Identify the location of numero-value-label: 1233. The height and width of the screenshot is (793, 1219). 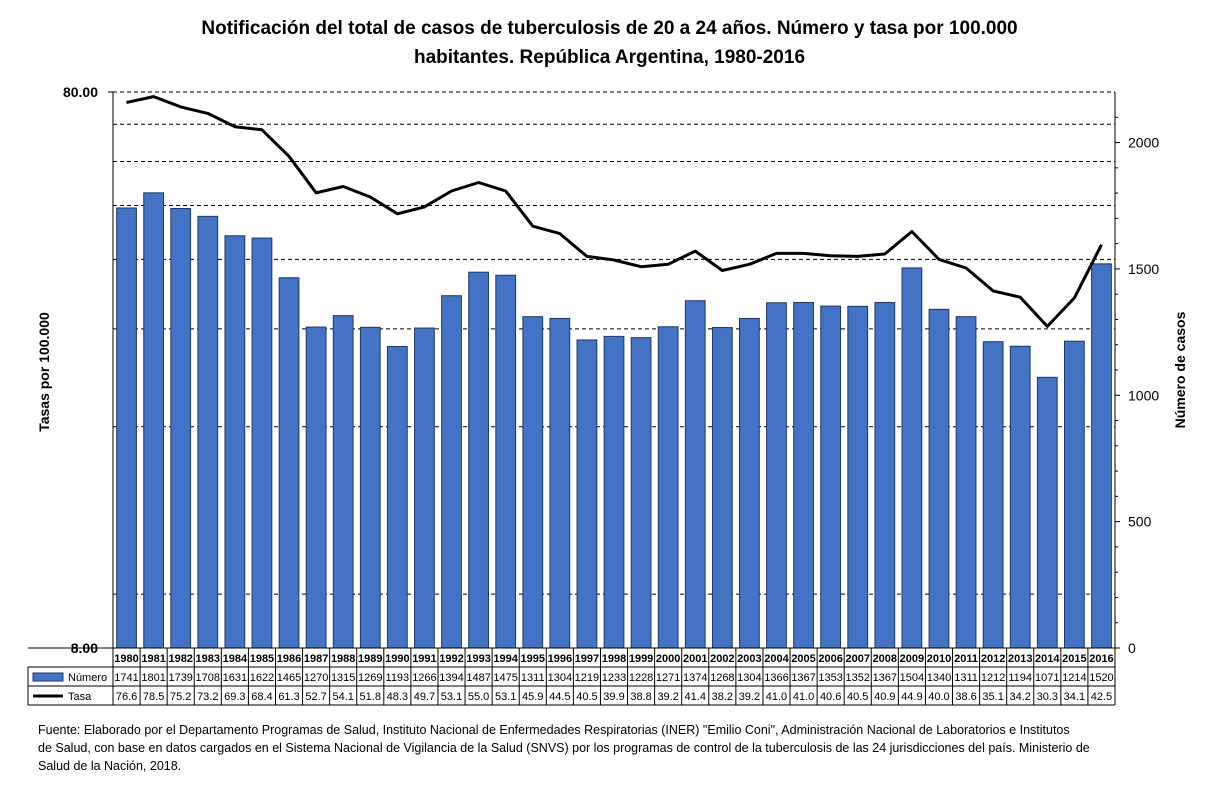
(614, 678).